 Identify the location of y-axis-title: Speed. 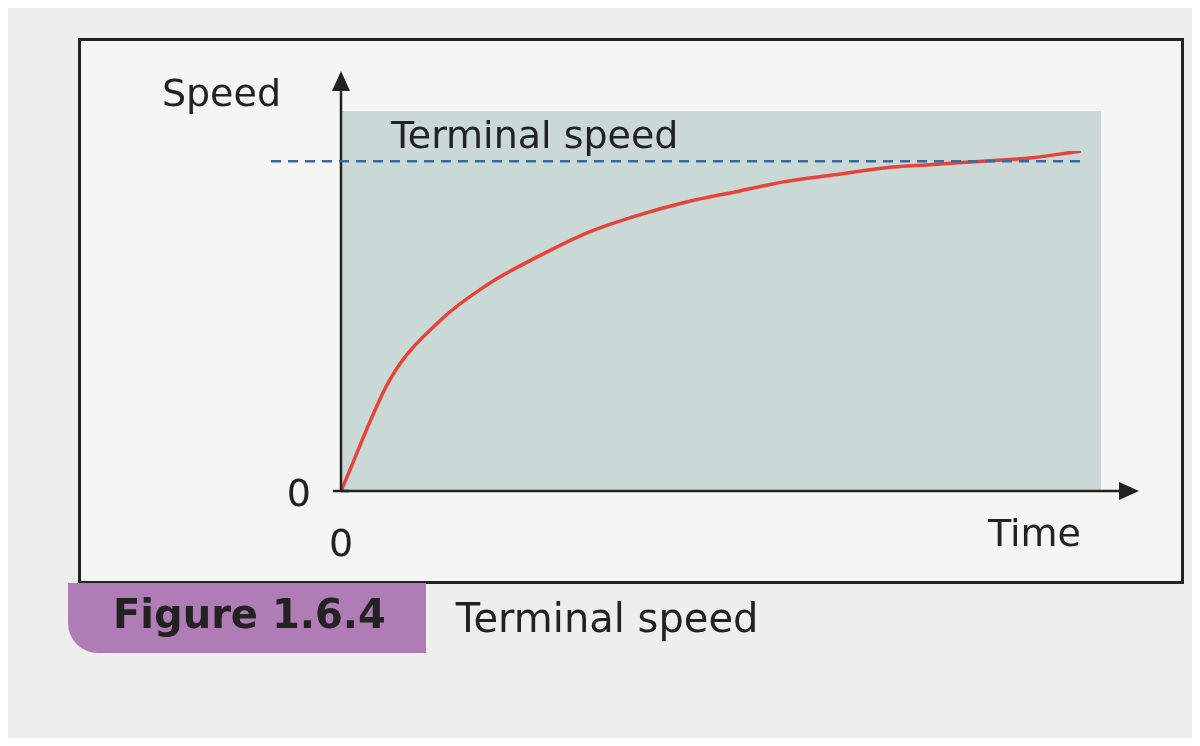
(221, 92).